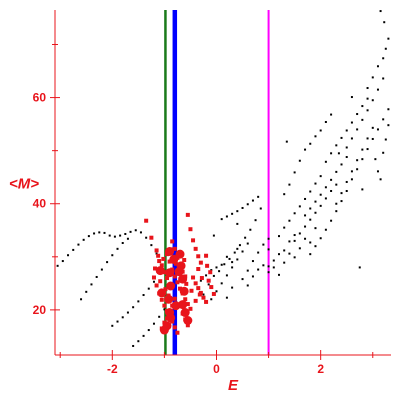 The width and height of the screenshot is (400, 400). Describe the element at coordinates (40, 204) in the screenshot. I see `y-tick-label: 40` at that location.